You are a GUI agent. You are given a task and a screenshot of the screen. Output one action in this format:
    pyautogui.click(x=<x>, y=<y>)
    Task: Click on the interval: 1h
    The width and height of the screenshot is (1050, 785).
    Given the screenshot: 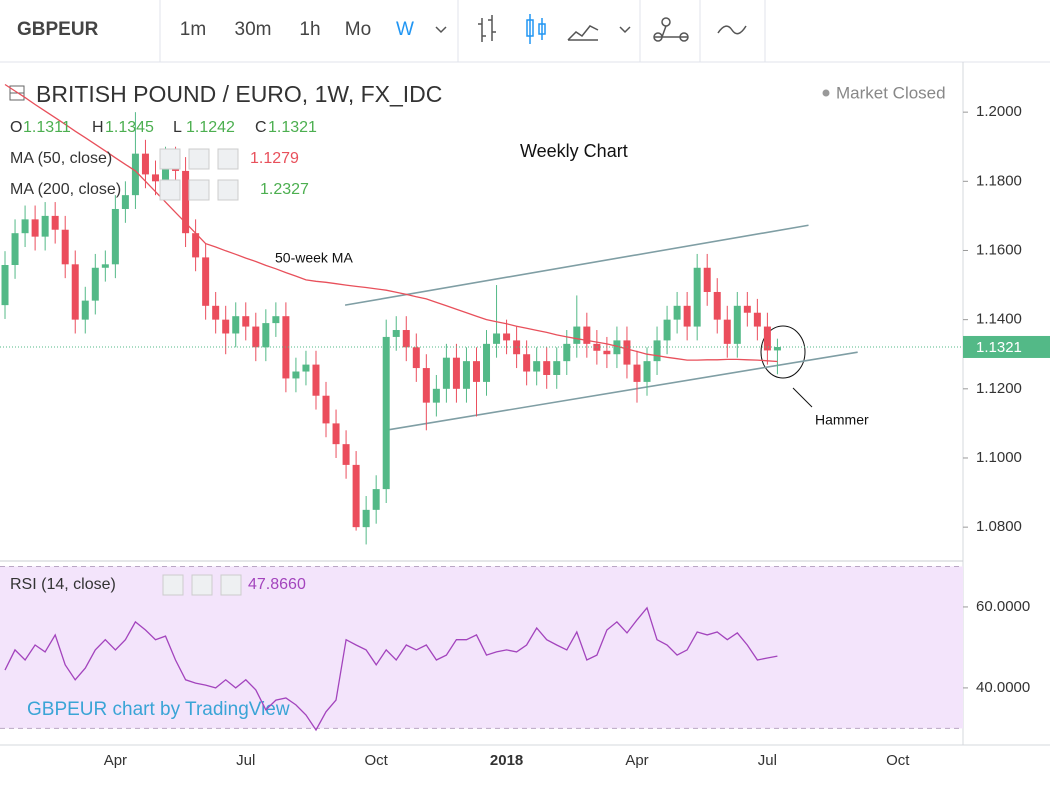 What is the action you would take?
    pyautogui.click(x=309, y=29)
    